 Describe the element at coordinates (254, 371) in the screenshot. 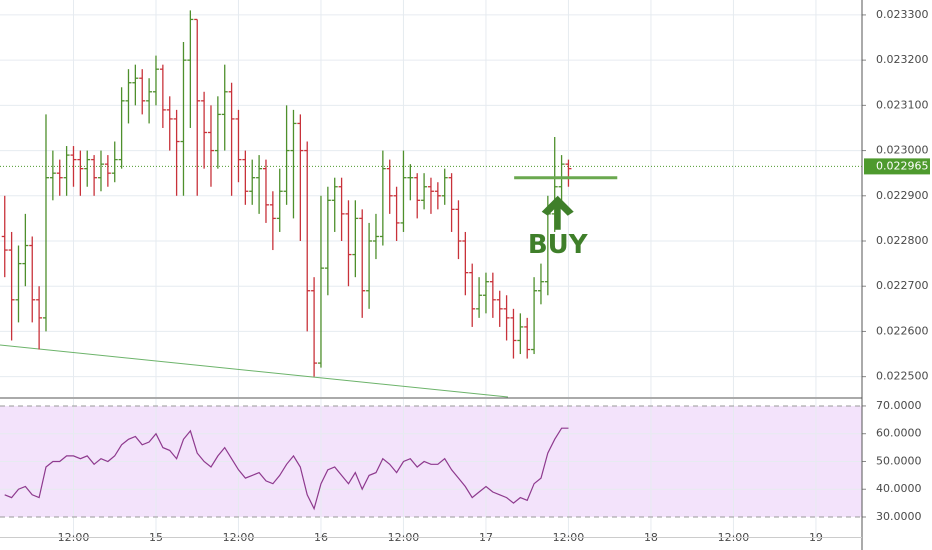

I see `trendline` at that location.